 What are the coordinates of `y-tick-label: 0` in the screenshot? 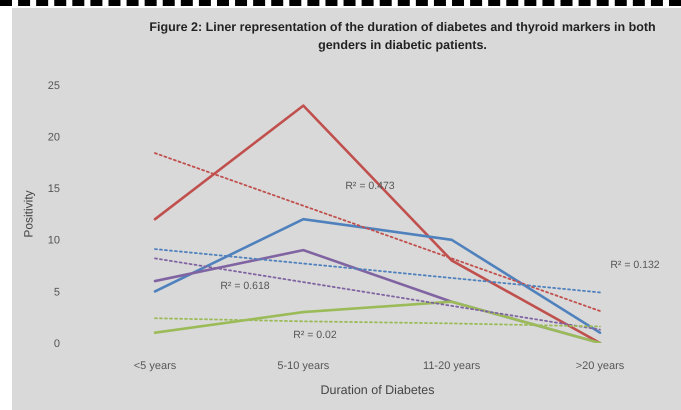 It's located at (57, 344).